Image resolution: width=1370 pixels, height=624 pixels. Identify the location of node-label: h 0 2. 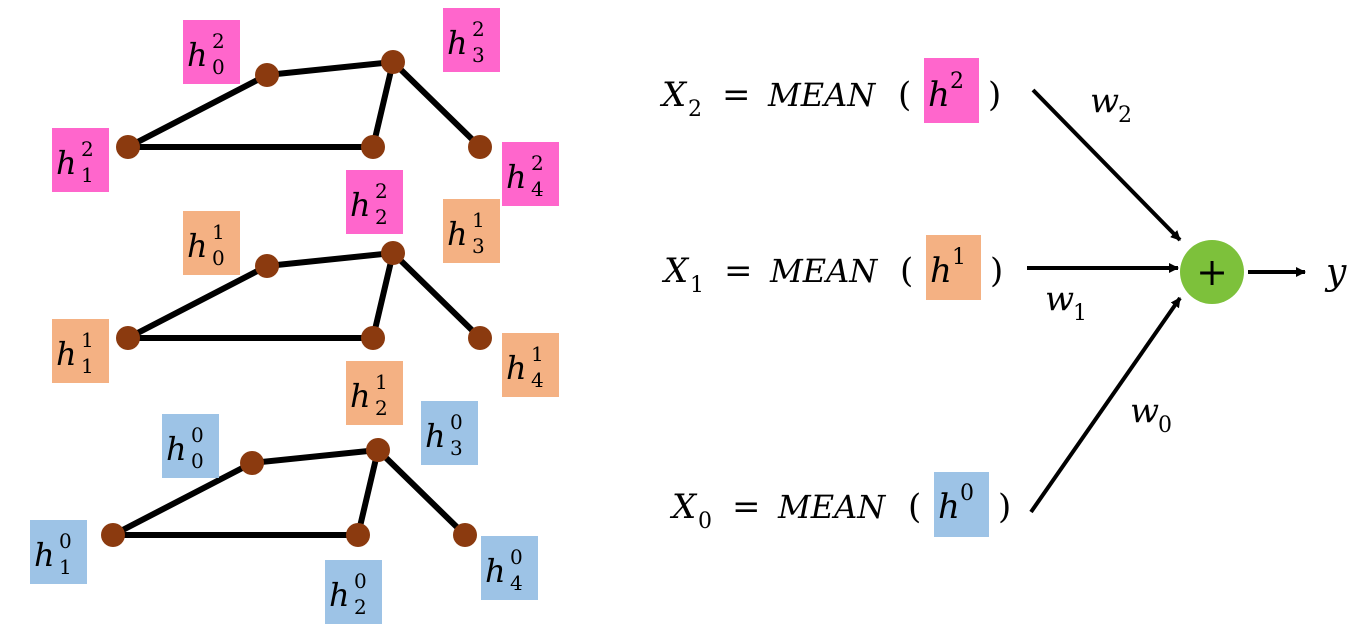
(353, 592).